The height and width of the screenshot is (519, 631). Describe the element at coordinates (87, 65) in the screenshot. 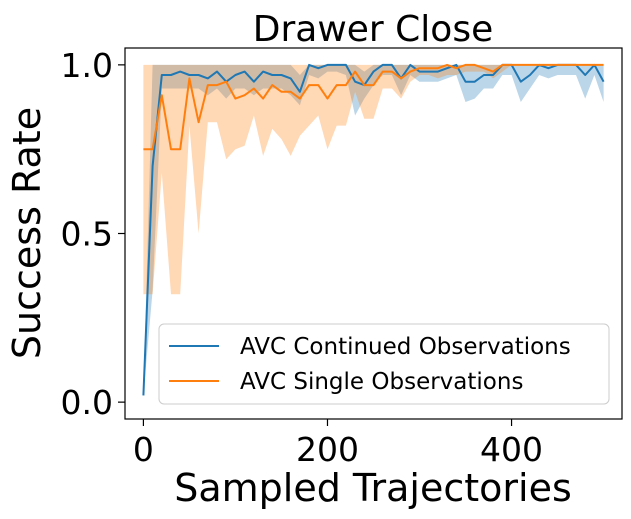

I see `y-tick-label: 1.0` at that location.